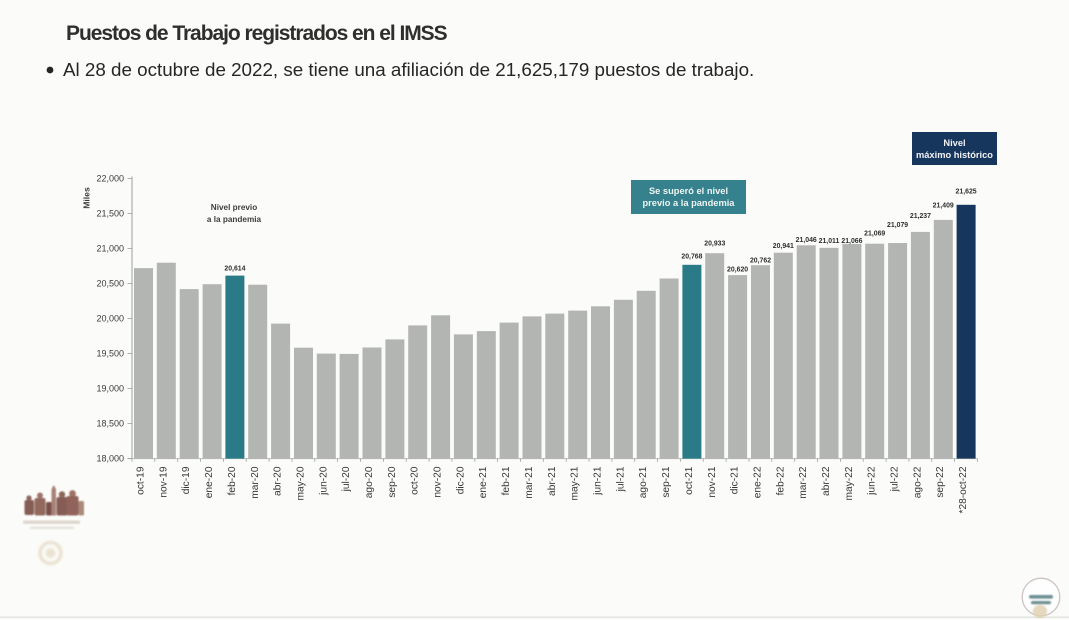  I want to click on svg-text: nov-19, so click(163, 481).